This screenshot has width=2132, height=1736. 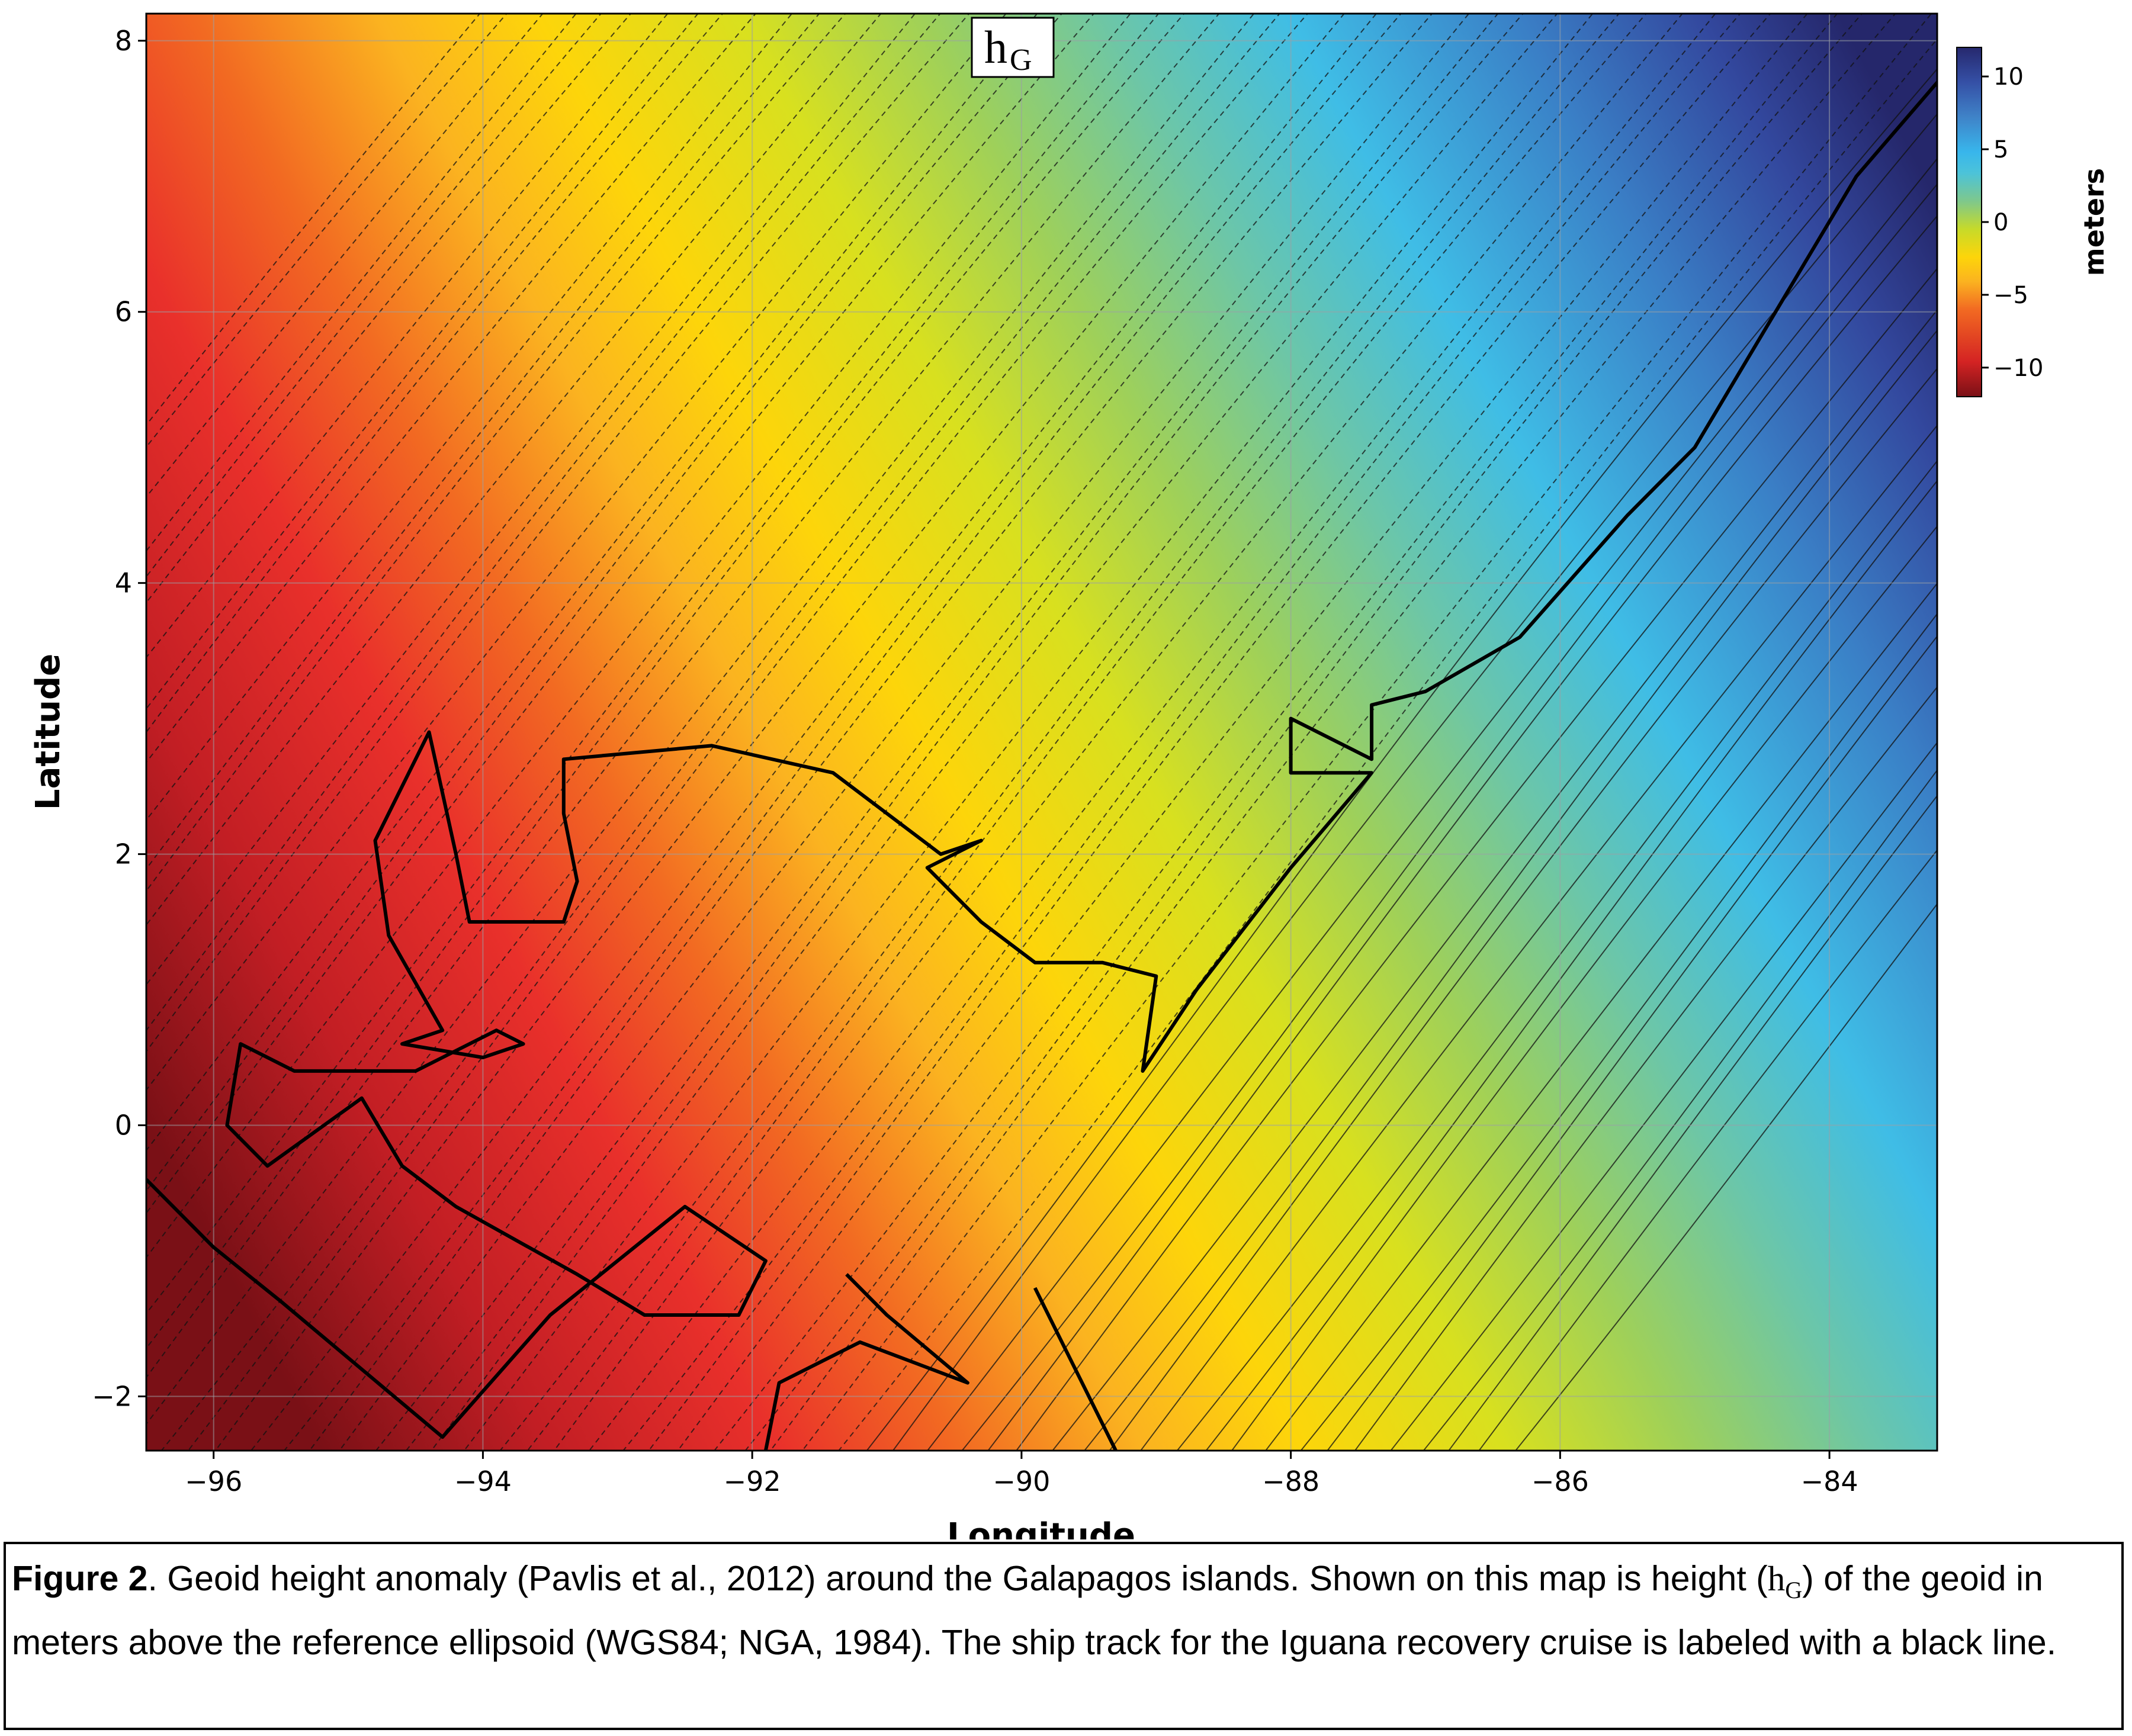 What do you see at coordinates (213, 1481) in the screenshot?
I see `x-tick-label: −96` at bounding box center [213, 1481].